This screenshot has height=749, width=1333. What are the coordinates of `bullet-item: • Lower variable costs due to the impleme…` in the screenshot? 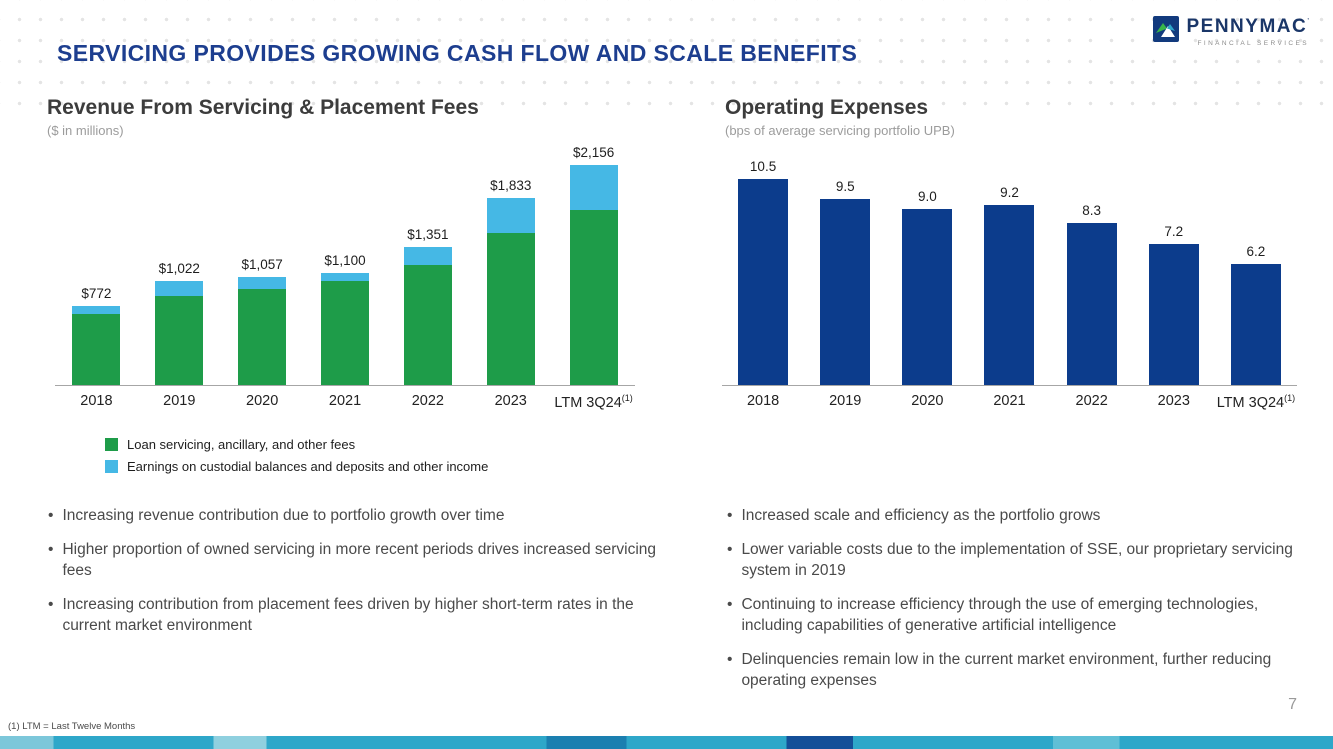 It's located at (1019, 561).